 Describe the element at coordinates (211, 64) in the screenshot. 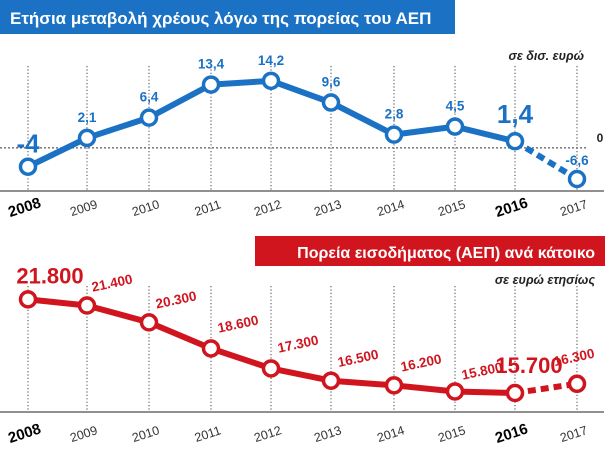

I see `data-label: 13,4` at that location.